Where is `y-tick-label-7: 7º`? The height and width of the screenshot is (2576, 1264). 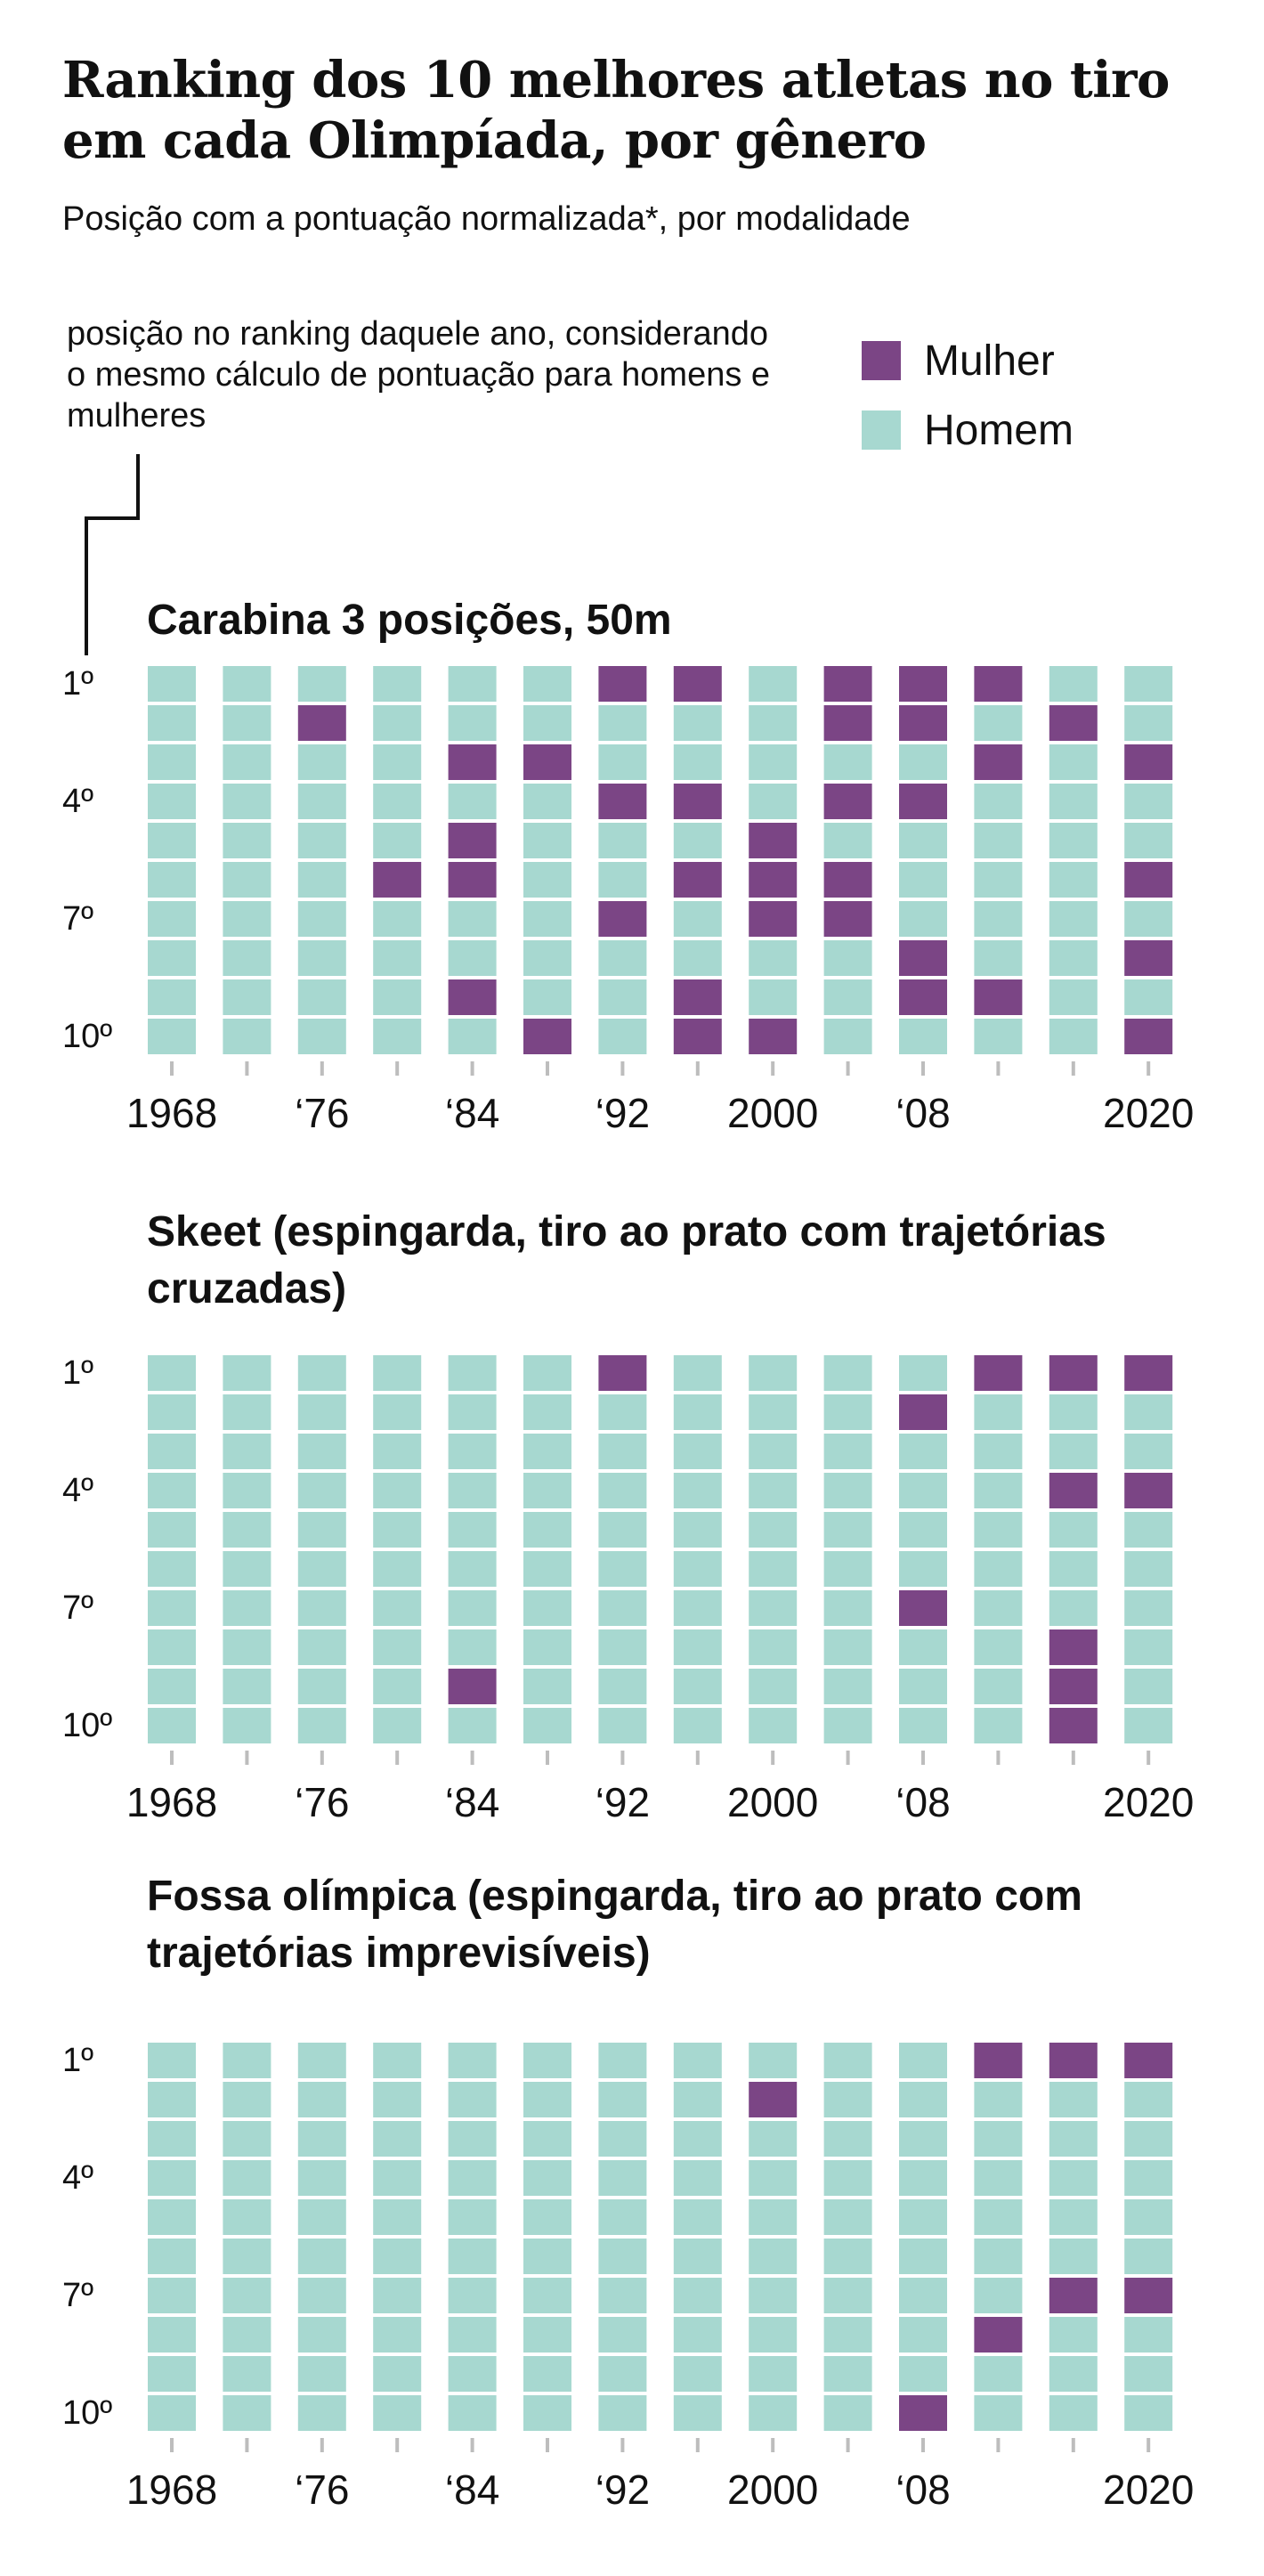 y-tick-label-7: 7º is located at coordinates (77, 1608).